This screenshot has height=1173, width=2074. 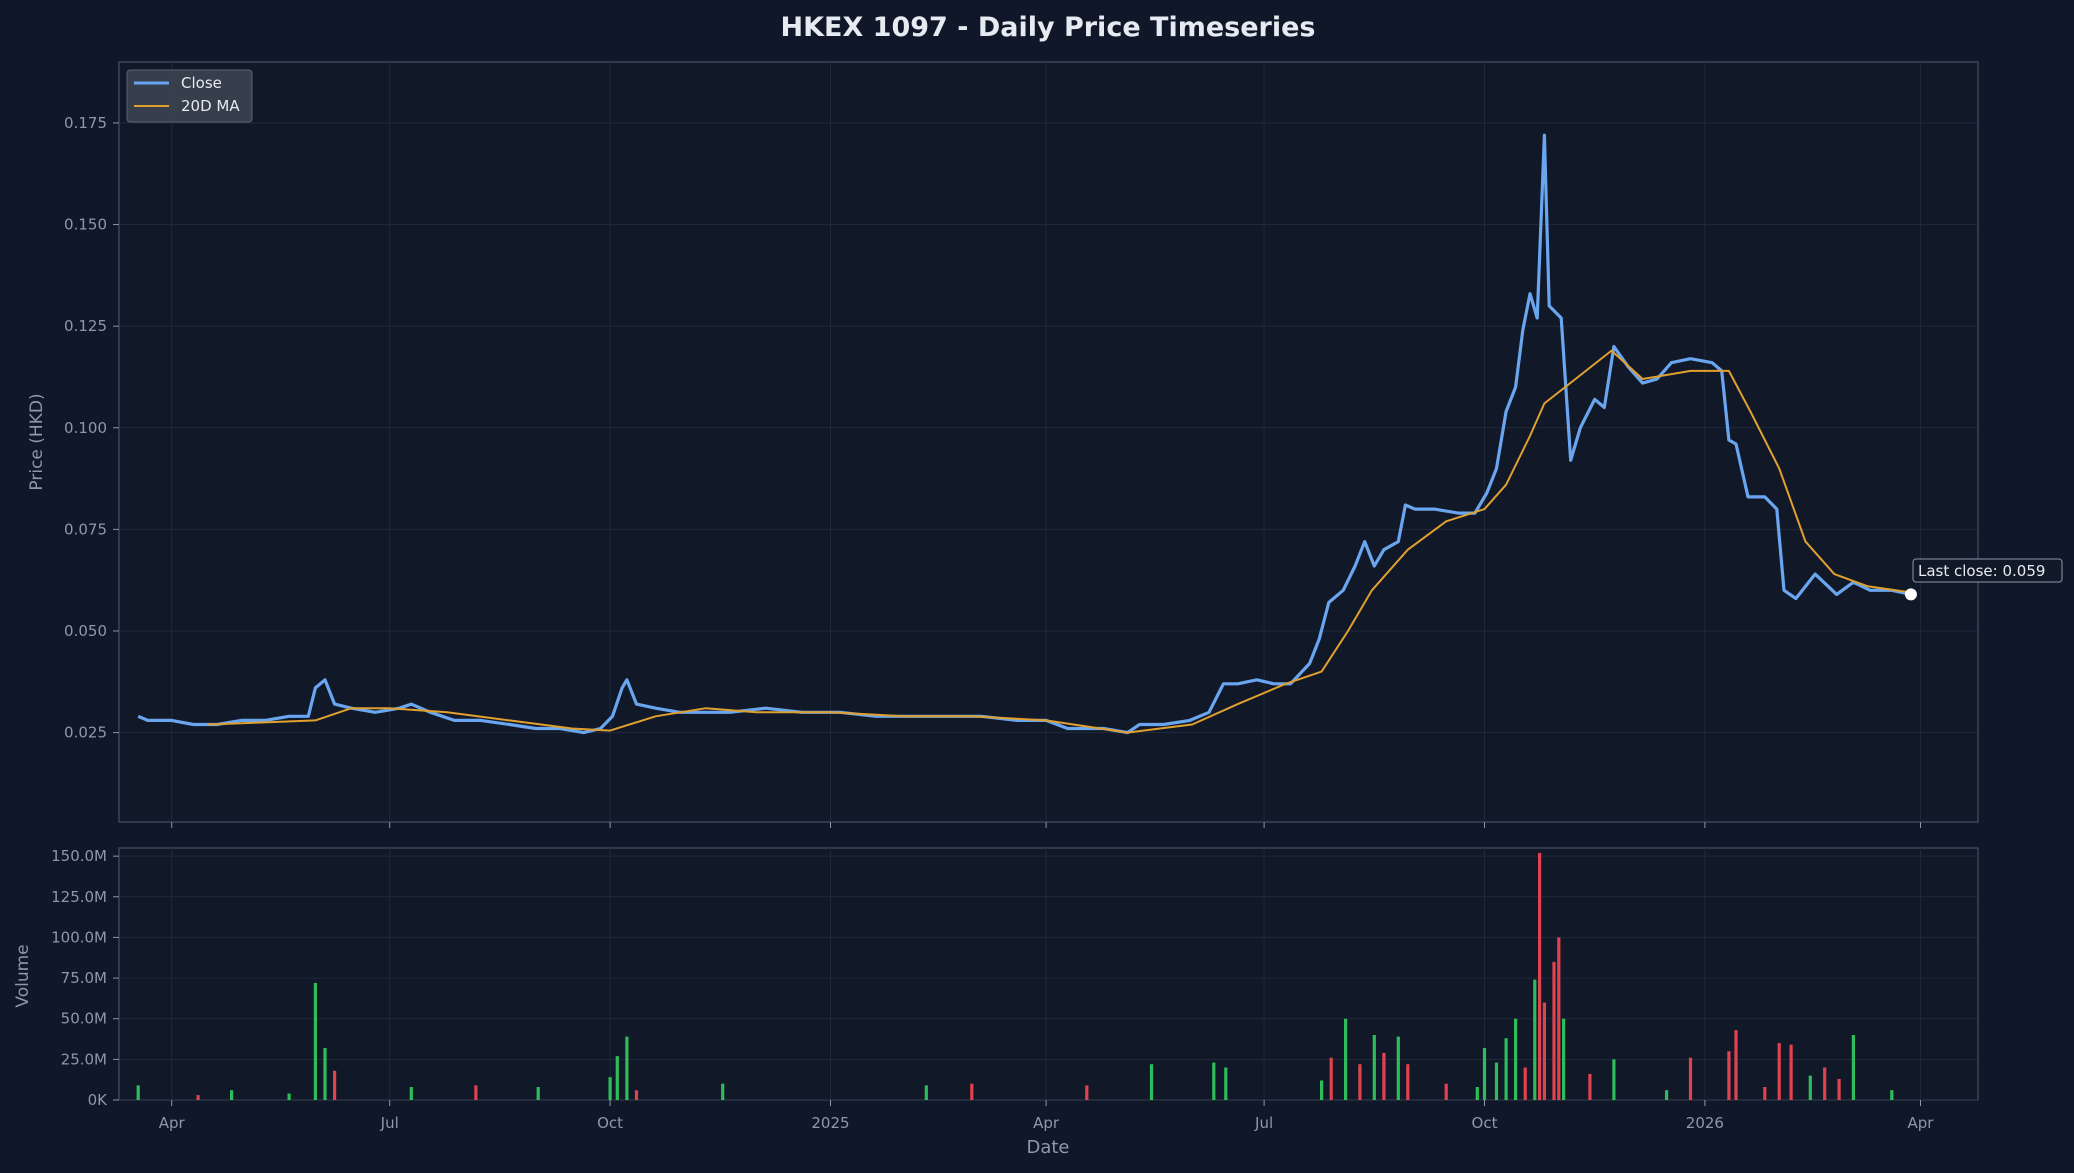 I want to click on price-y-tick-label: 0.025, so click(x=85, y=733).